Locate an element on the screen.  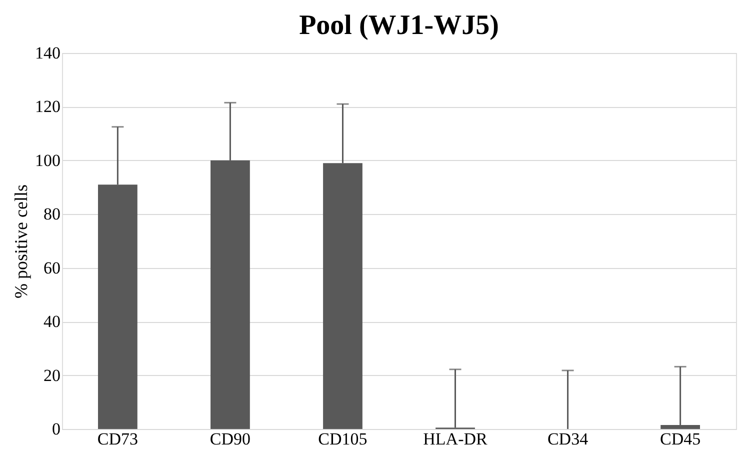
x-tick-label: HLA-DR is located at coordinates (455, 439).